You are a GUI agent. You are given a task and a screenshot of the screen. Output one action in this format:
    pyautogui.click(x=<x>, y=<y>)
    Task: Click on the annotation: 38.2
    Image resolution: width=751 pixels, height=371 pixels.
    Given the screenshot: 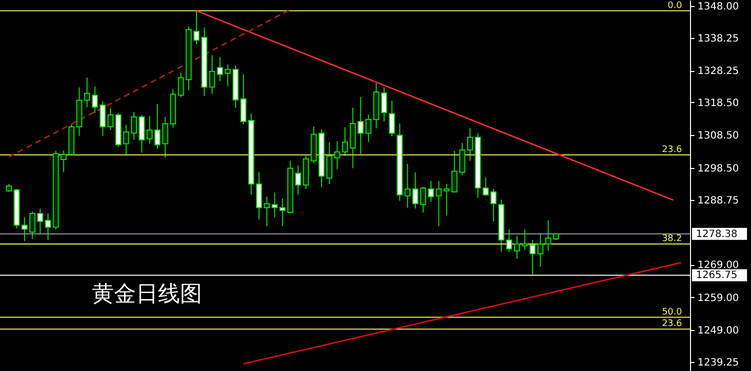 What is the action you would take?
    pyautogui.click(x=672, y=239)
    